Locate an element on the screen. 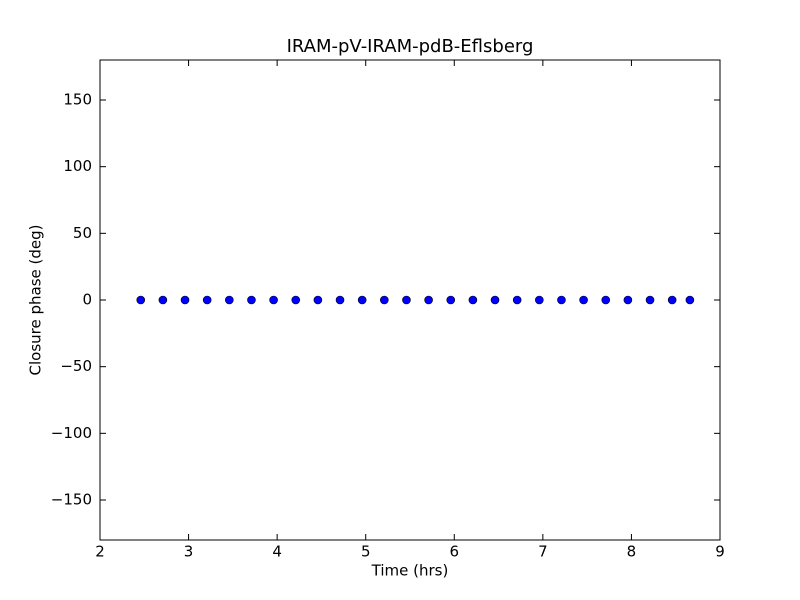 This screenshot has height=600, width=800. x-tick-label: 4 is located at coordinates (277, 552).